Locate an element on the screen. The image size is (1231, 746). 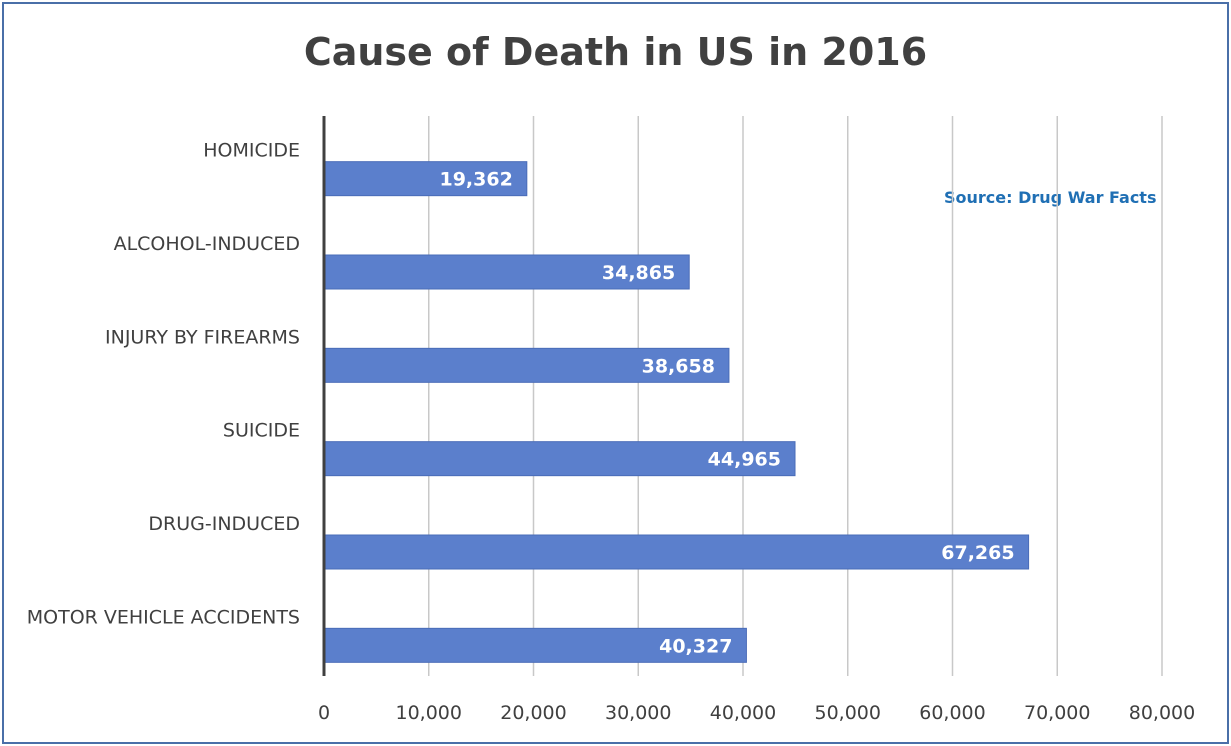
data-label: 44,965 is located at coordinates (744, 460).